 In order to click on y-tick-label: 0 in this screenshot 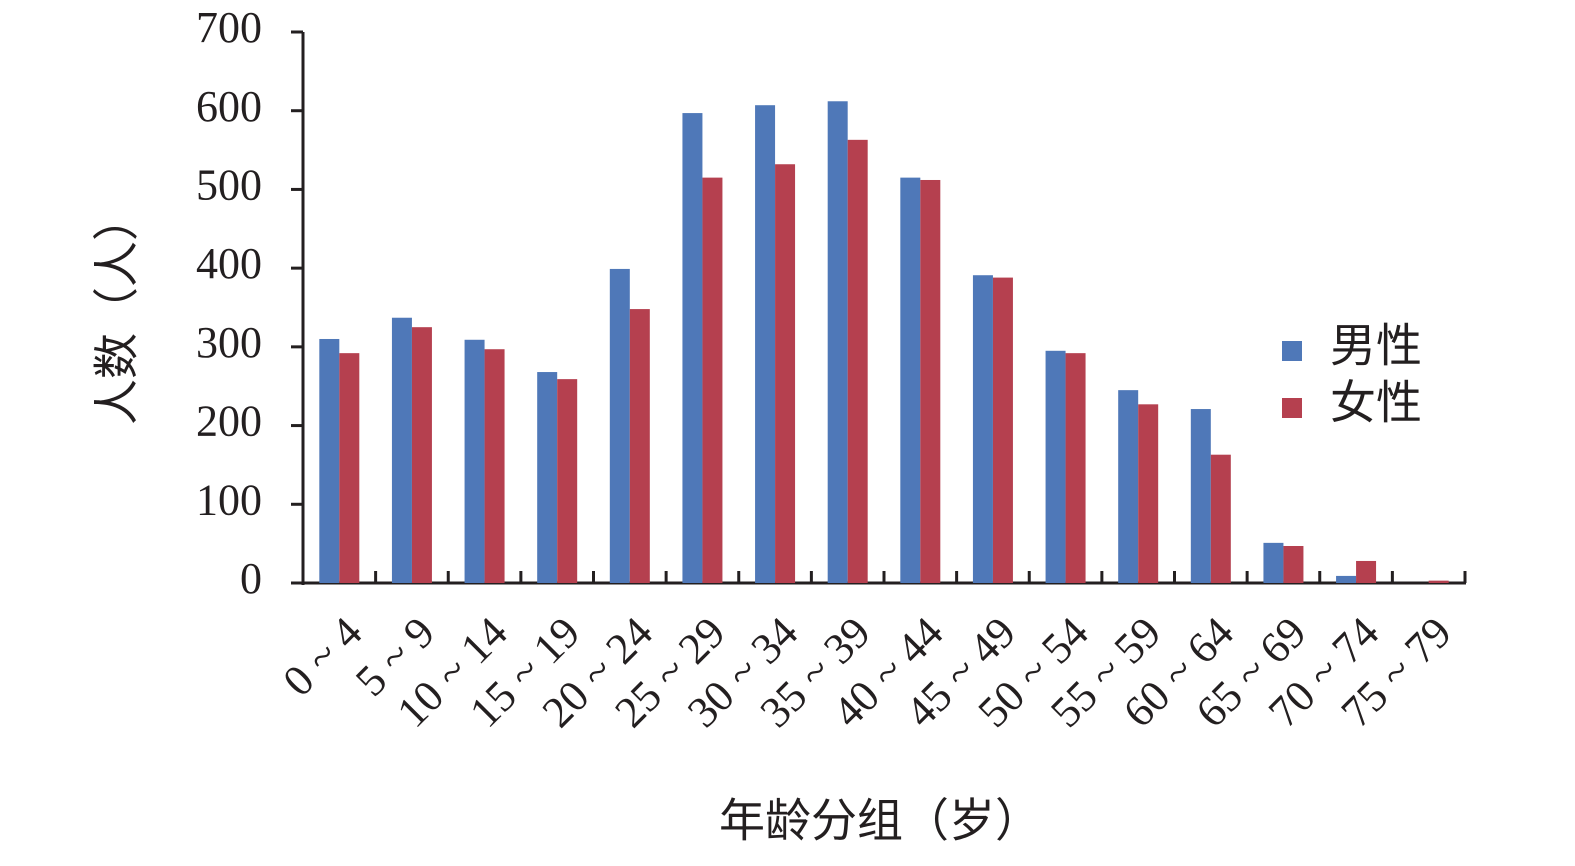, I will do `click(251, 578)`.